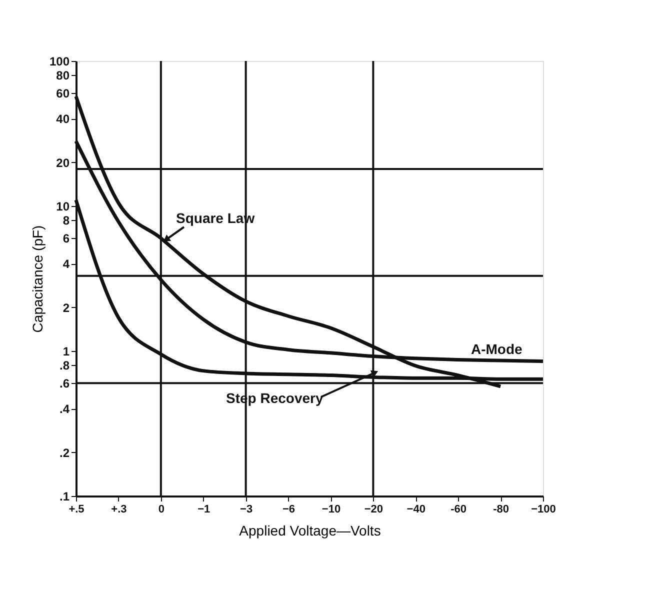 Image resolution: width=654 pixels, height=592 pixels. Describe the element at coordinates (66, 221) in the screenshot. I see `y-tick-label: 8` at that location.